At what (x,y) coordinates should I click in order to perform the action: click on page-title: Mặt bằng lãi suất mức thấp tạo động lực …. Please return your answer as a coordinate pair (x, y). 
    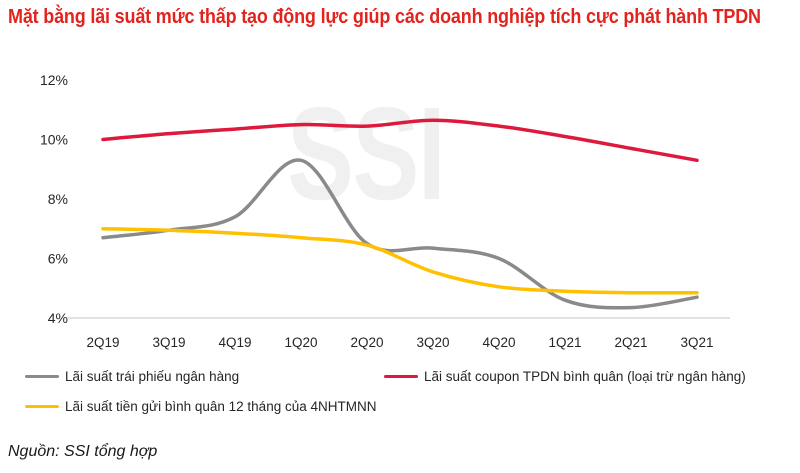
    Looking at the image, I should click on (384, 17).